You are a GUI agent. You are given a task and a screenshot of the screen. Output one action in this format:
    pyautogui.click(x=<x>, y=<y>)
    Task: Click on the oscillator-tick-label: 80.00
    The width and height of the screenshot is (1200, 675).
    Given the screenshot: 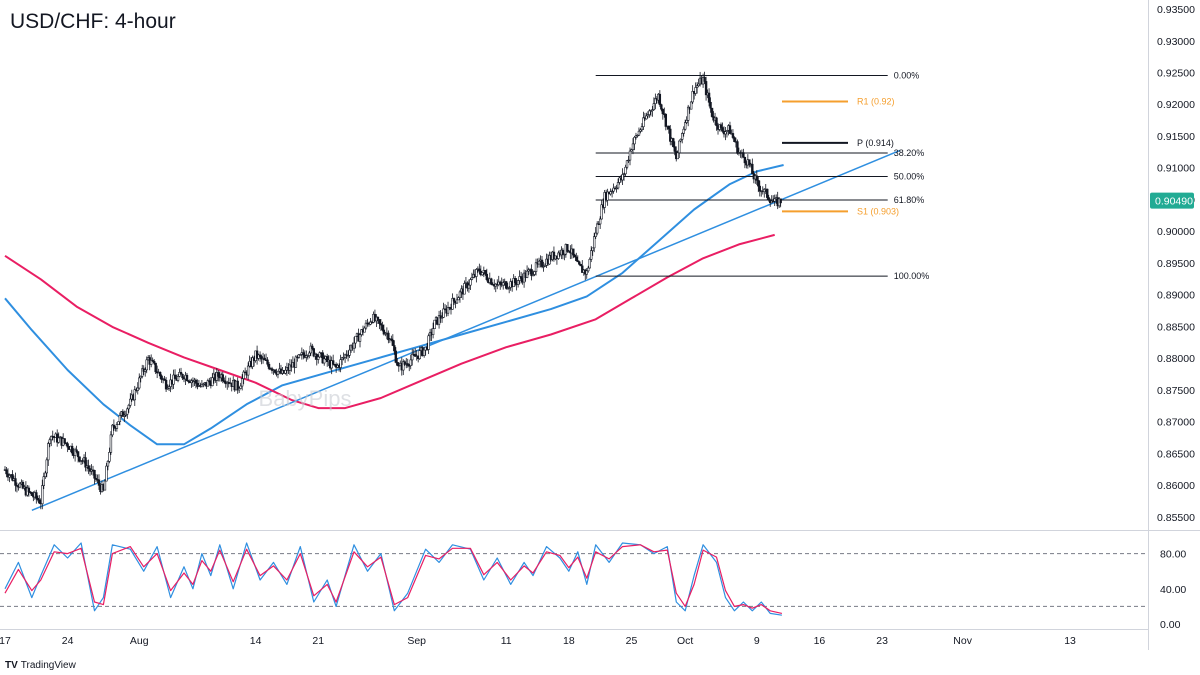 What is the action you would take?
    pyautogui.click(x=1173, y=555)
    